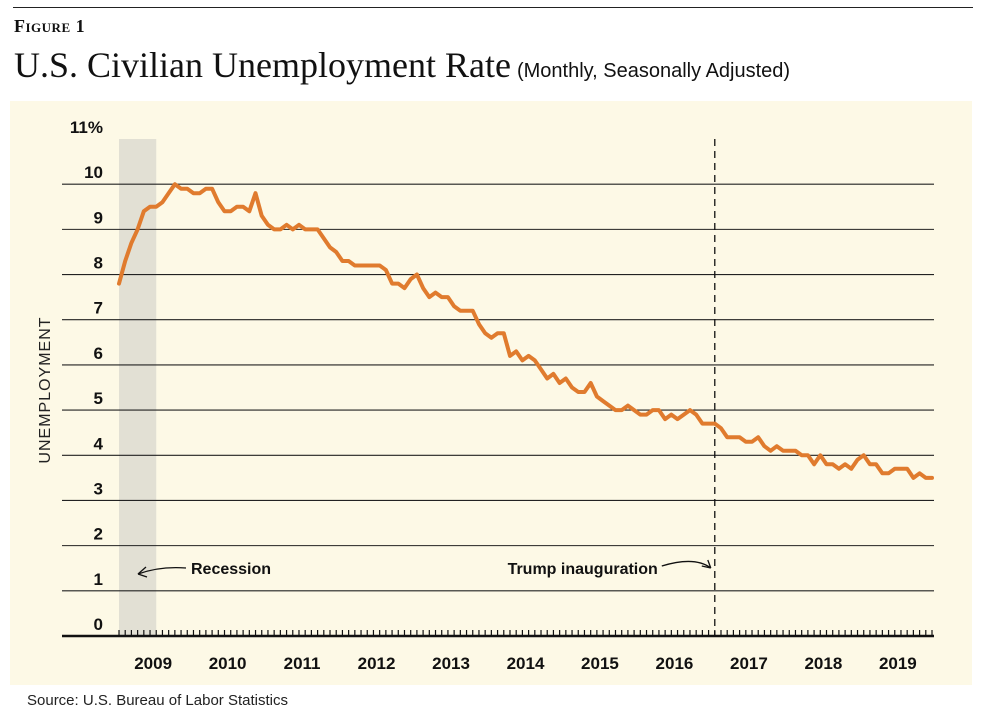 This screenshot has width=987, height=726. What do you see at coordinates (451, 663) in the screenshot?
I see `x-tick-label: 2013` at bounding box center [451, 663].